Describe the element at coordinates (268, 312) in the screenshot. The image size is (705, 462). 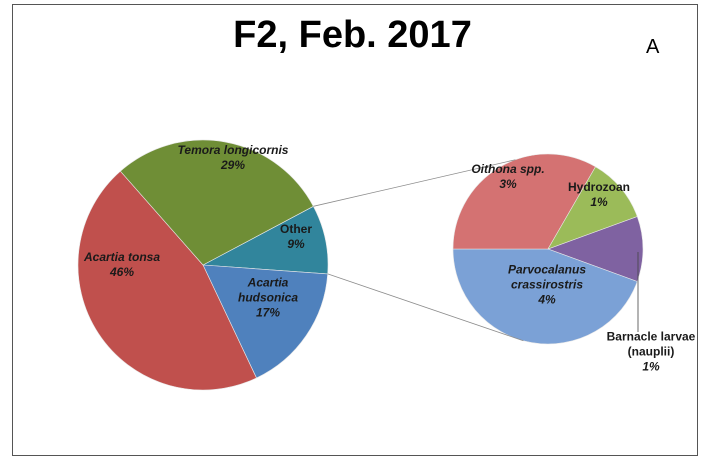
I see `value-label: 17%` at that location.